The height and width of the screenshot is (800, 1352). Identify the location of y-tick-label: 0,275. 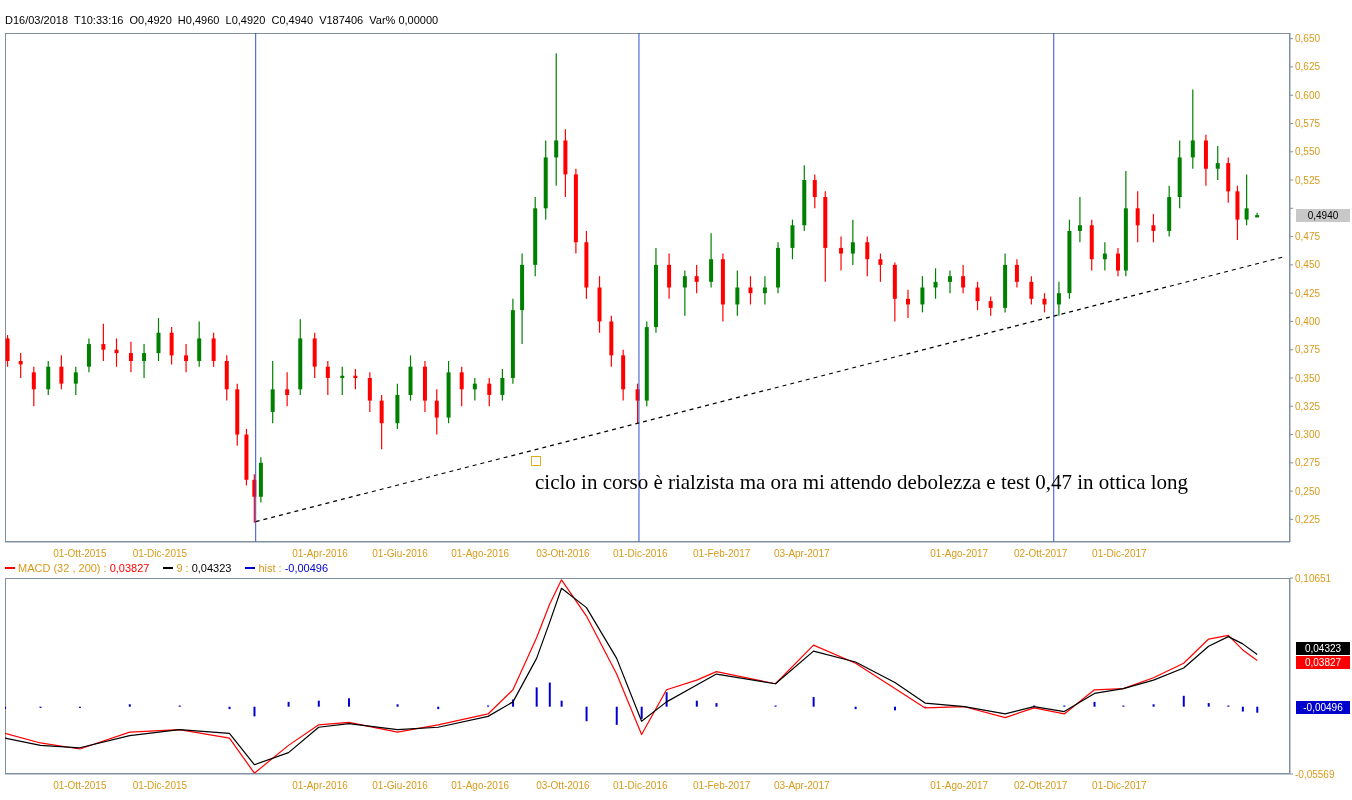
(1308, 463).